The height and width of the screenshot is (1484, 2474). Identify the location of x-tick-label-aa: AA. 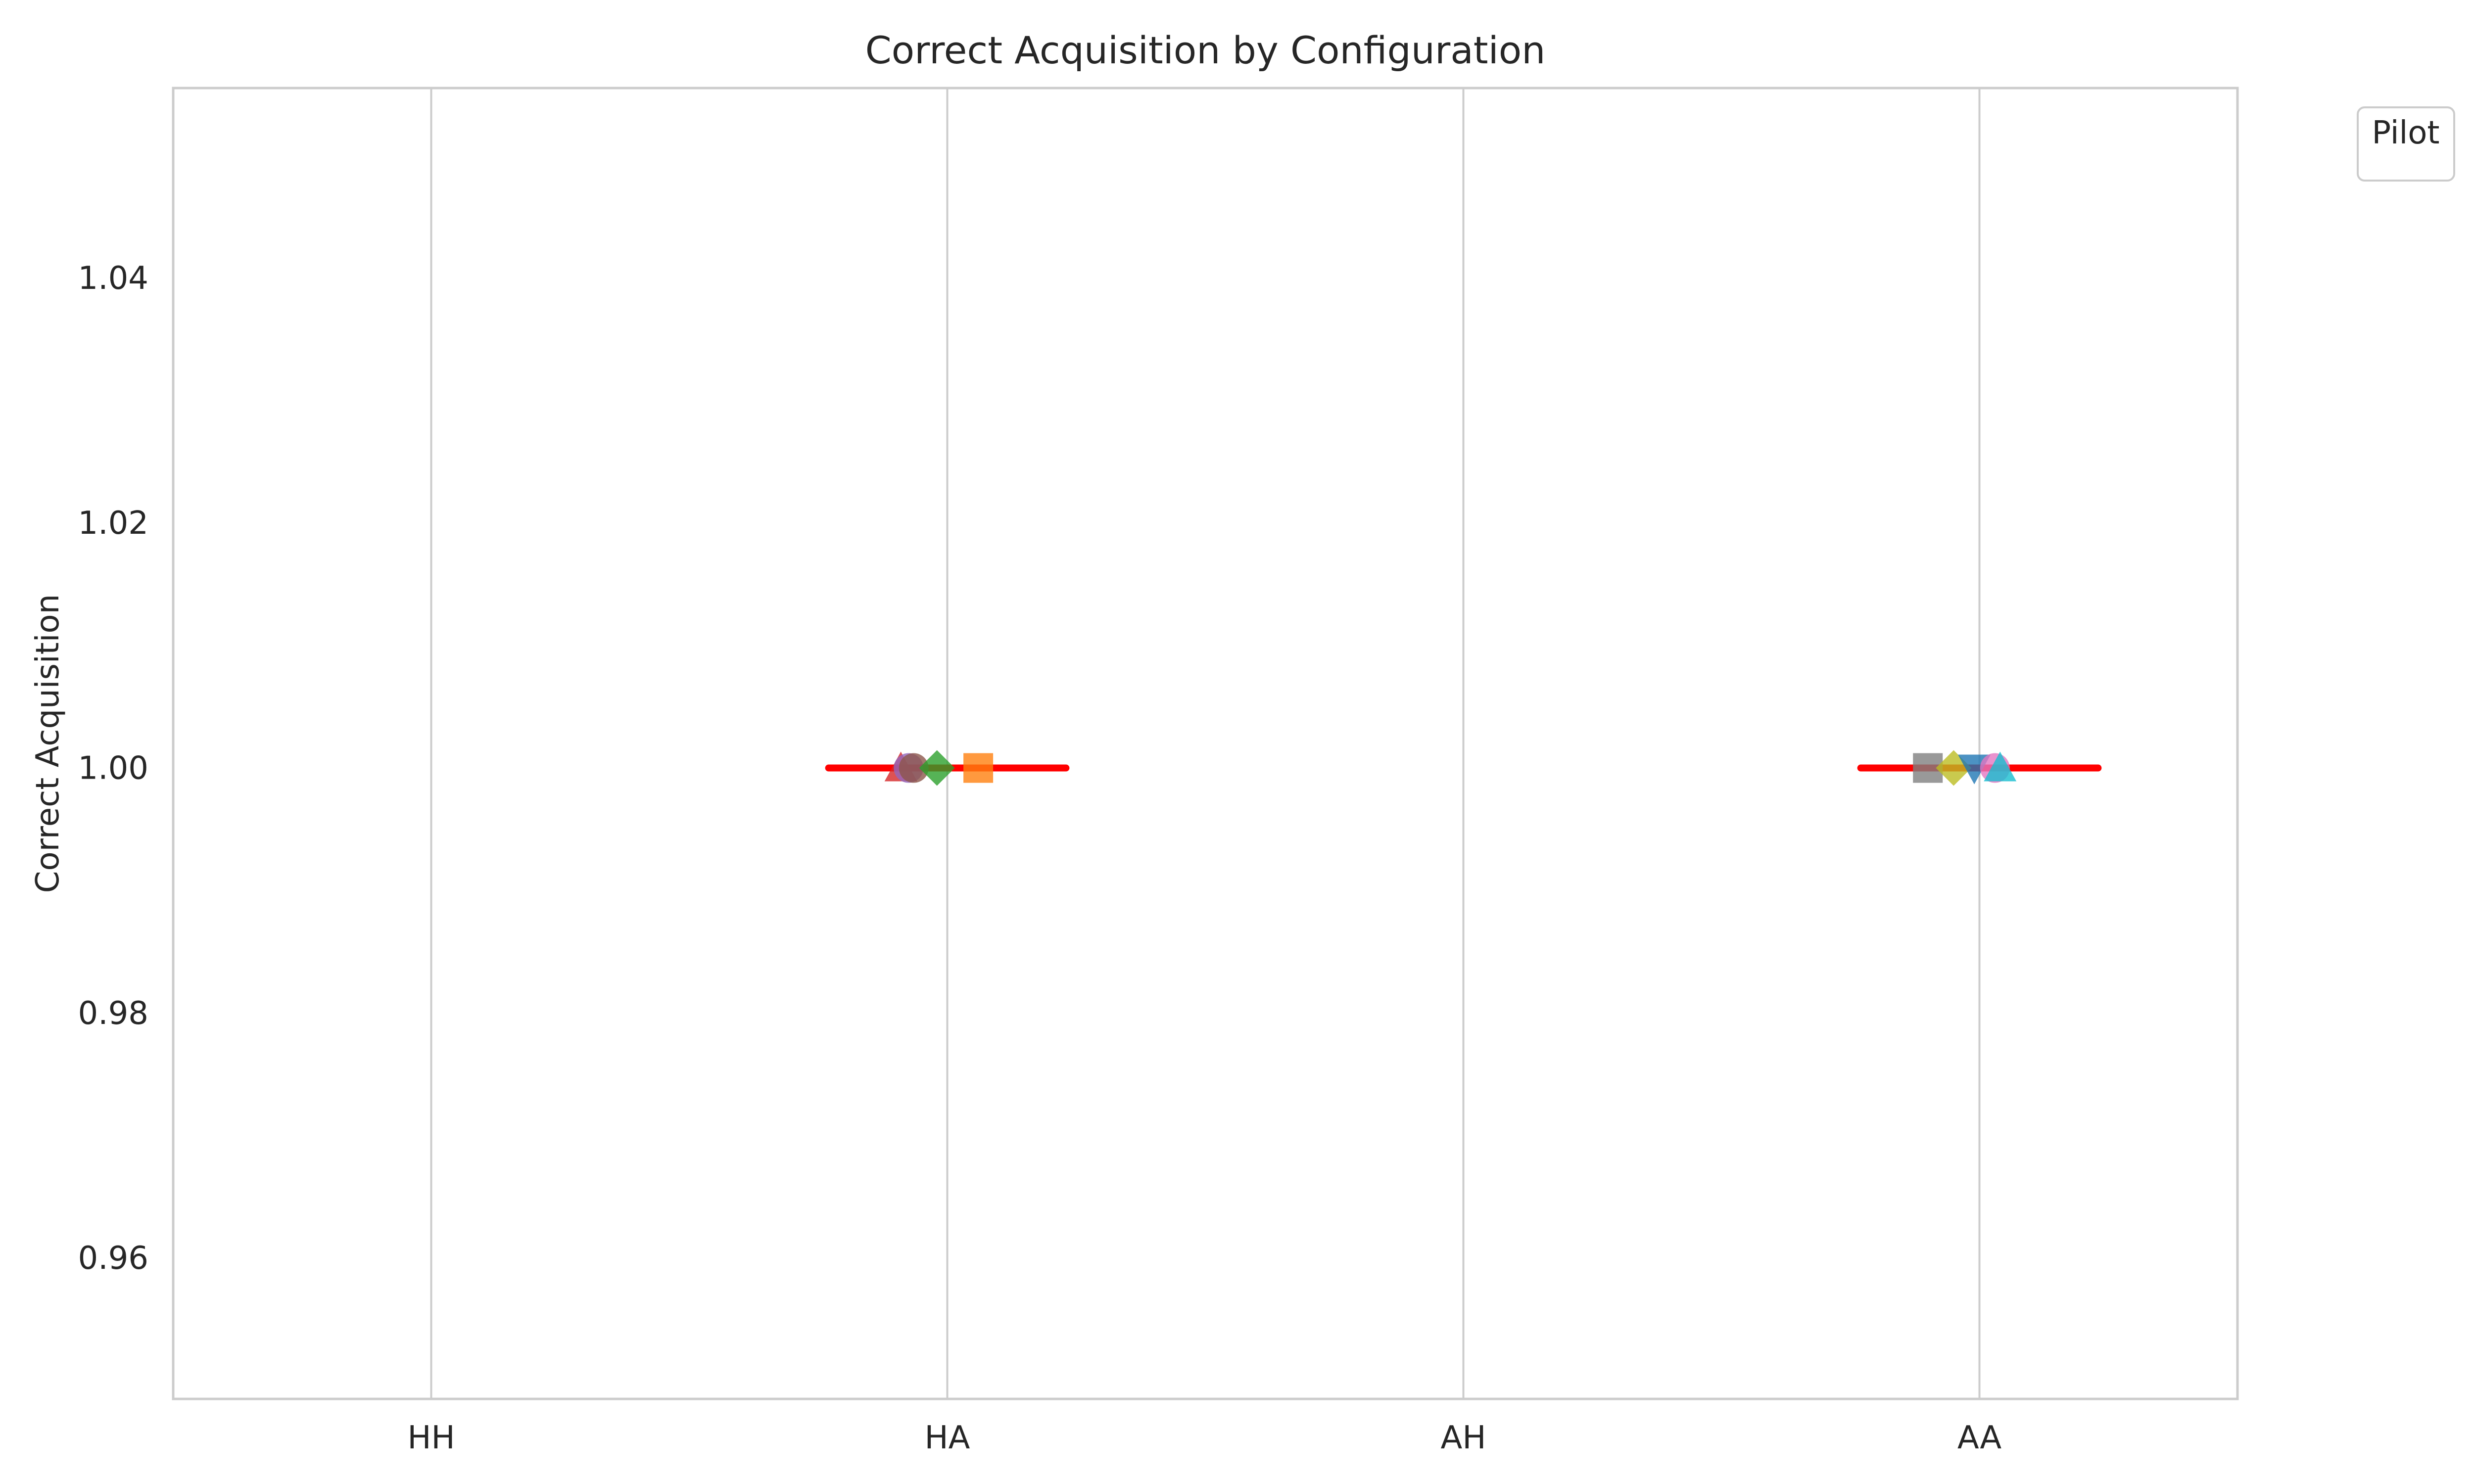
(1980, 1438).